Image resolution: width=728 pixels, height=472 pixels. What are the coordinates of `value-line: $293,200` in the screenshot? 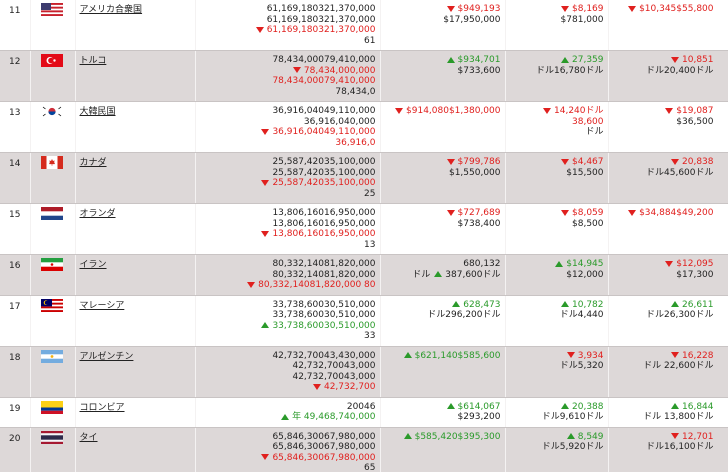 It's located at (443, 417).